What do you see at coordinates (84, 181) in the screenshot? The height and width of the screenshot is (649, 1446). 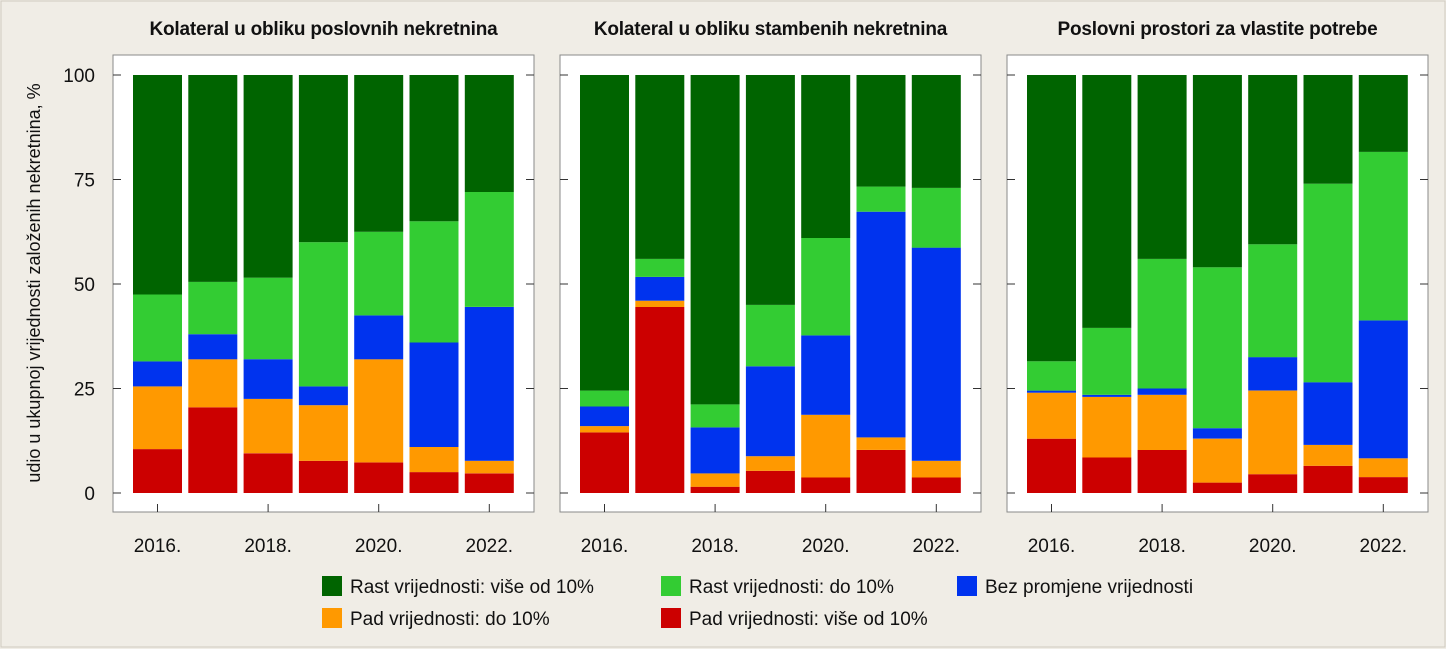 I see `y-tick-label: 75` at bounding box center [84, 181].